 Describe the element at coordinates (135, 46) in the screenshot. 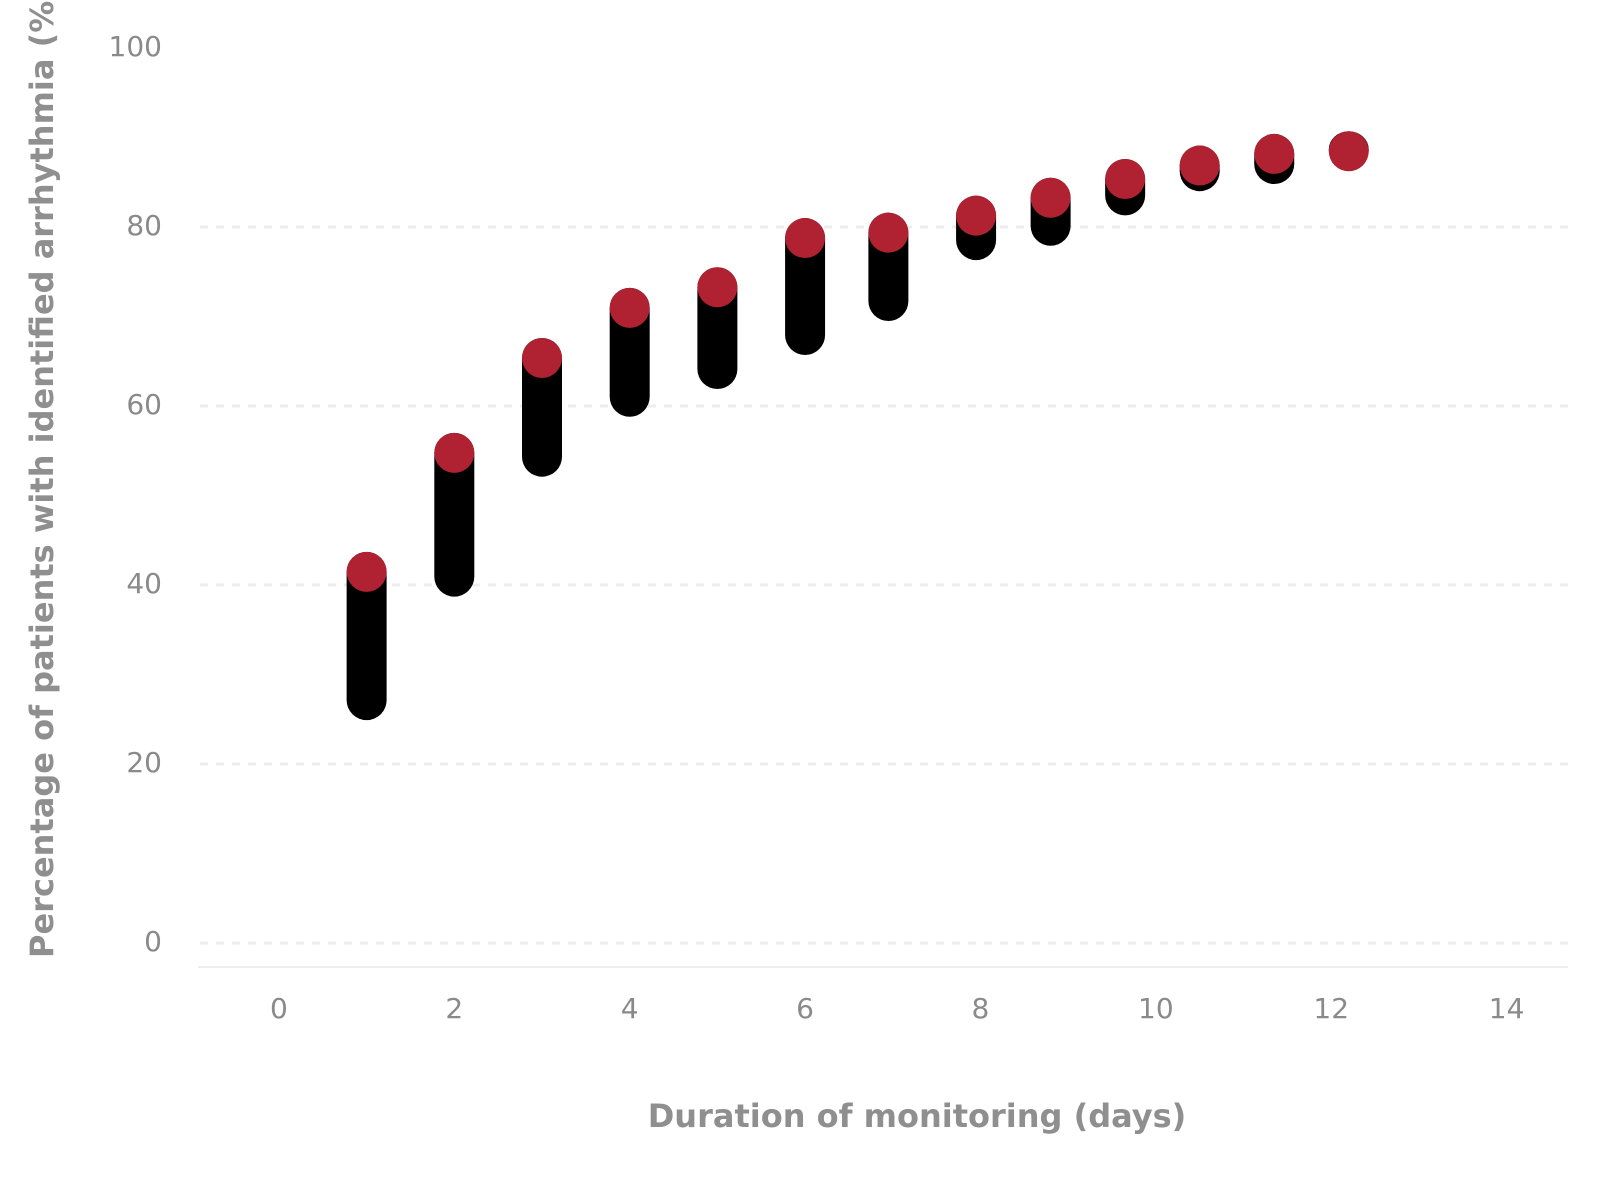

I see `y-tick-label: 100` at that location.